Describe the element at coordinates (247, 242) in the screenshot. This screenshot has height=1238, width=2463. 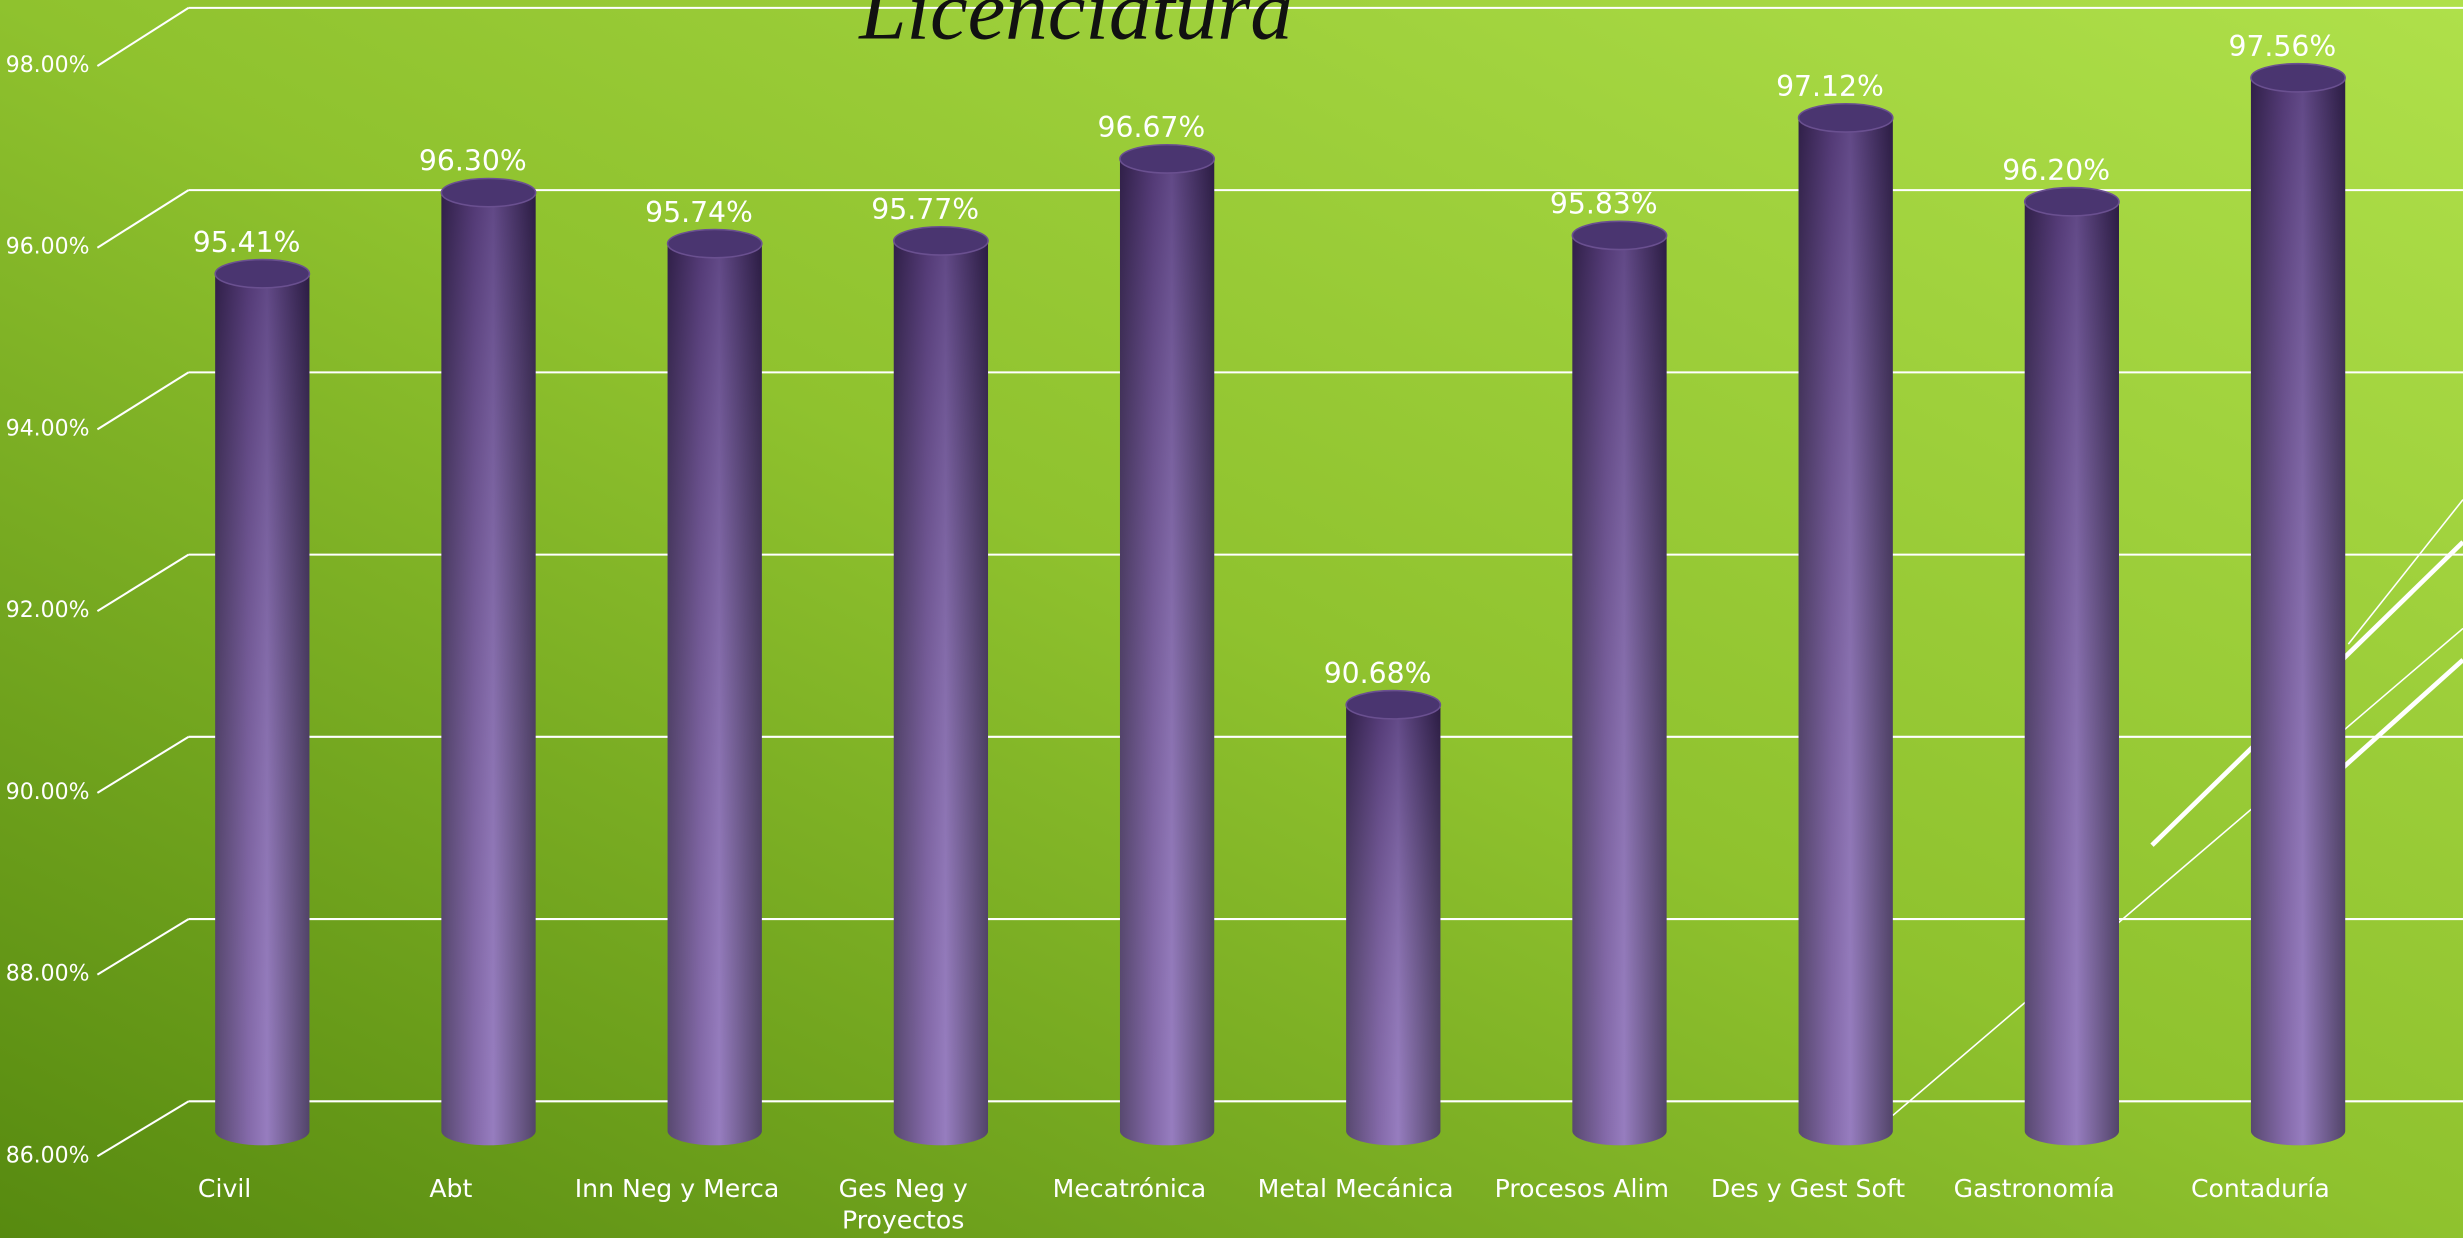
I see `data-label: 95.41%` at that location.